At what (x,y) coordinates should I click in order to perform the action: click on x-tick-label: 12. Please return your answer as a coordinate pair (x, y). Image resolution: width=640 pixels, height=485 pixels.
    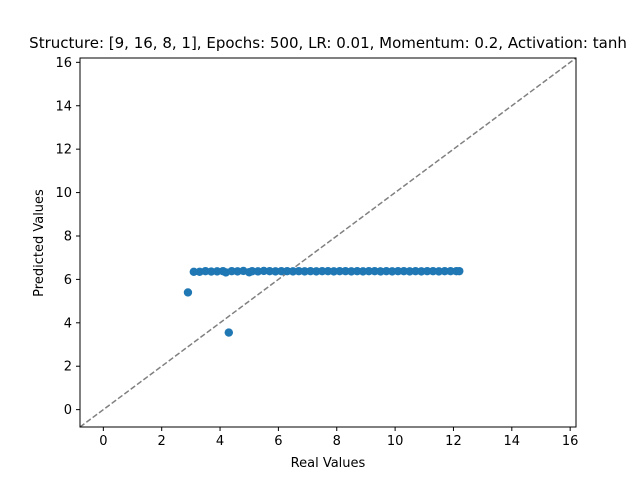
    Looking at the image, I should click on (453, 441).